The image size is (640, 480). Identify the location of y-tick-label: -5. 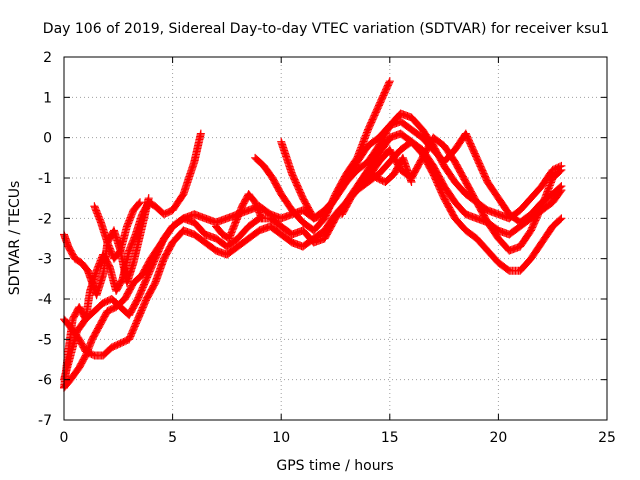
(45, 340).